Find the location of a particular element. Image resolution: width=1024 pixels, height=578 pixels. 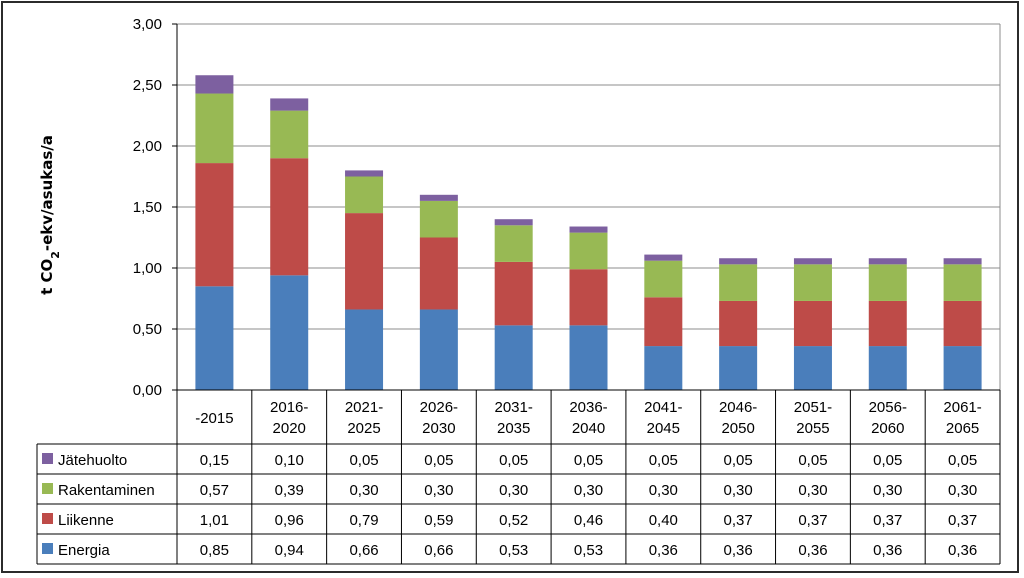

x-tick-label: 2036-2040 is located at coordinates (588, 418).